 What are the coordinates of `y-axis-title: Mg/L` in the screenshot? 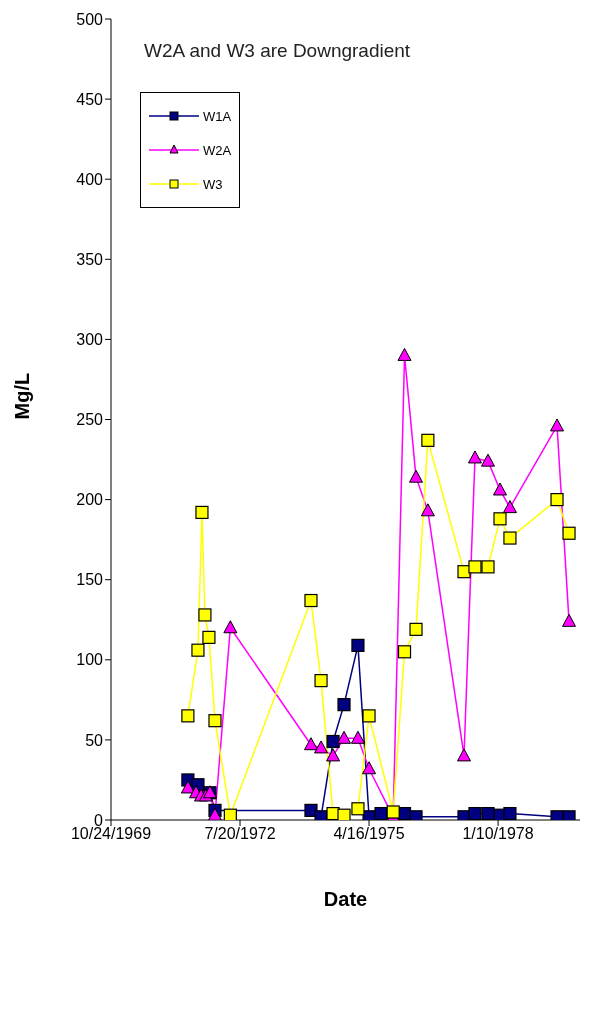 It's located at (22, 396).